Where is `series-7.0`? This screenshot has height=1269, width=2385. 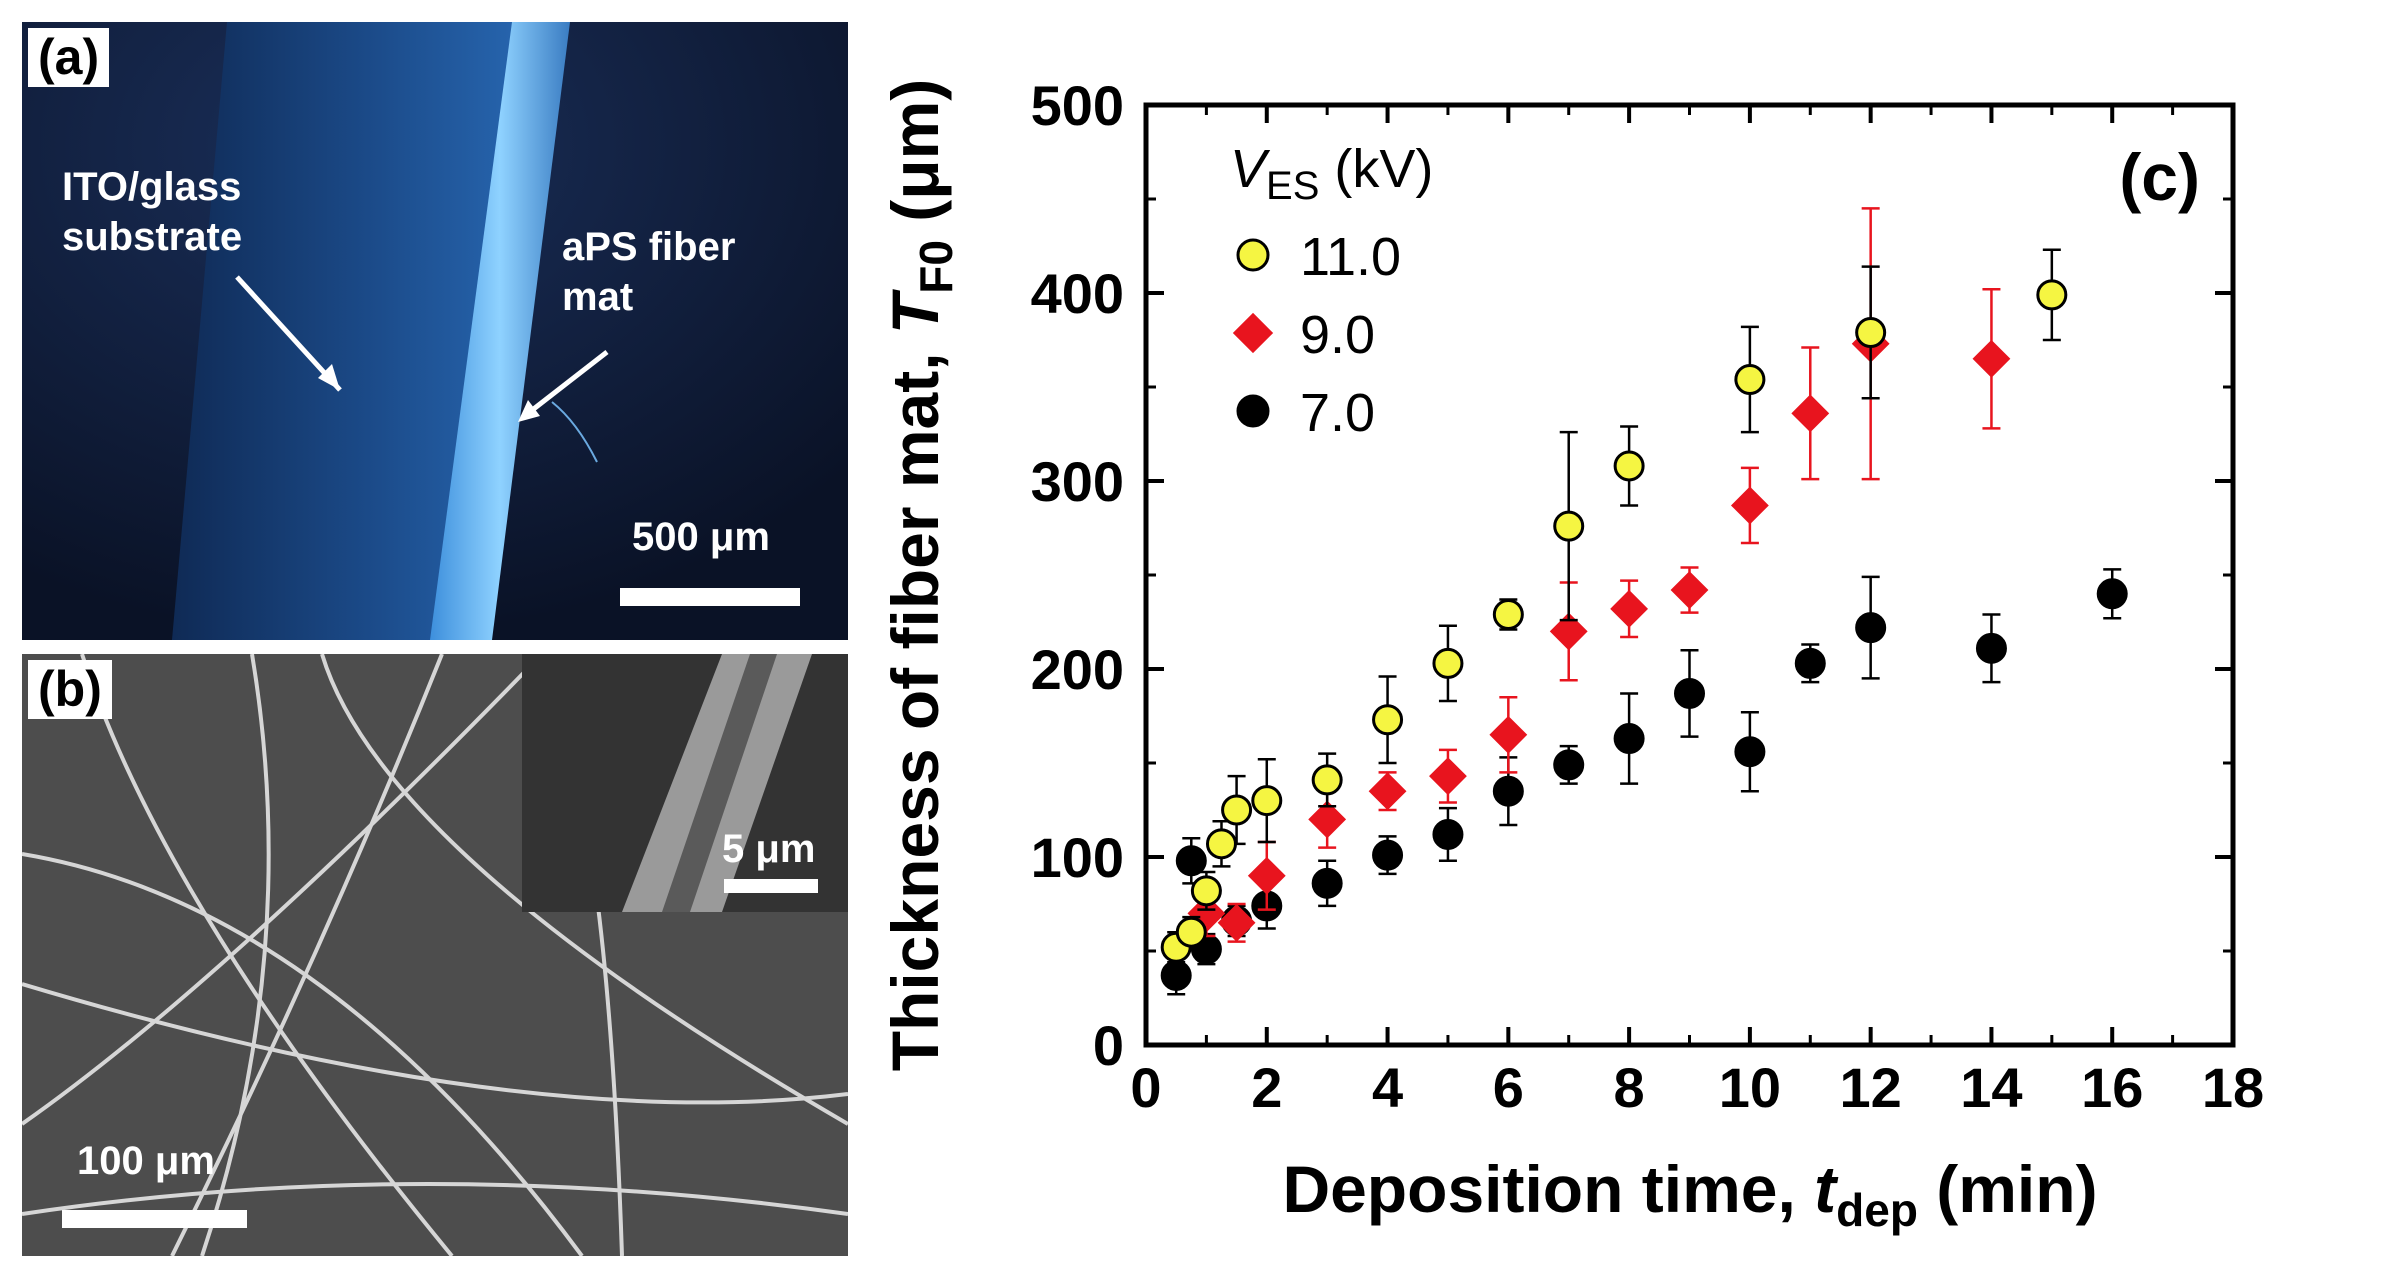
series-7.0 is located at coordinates (1644, 782).